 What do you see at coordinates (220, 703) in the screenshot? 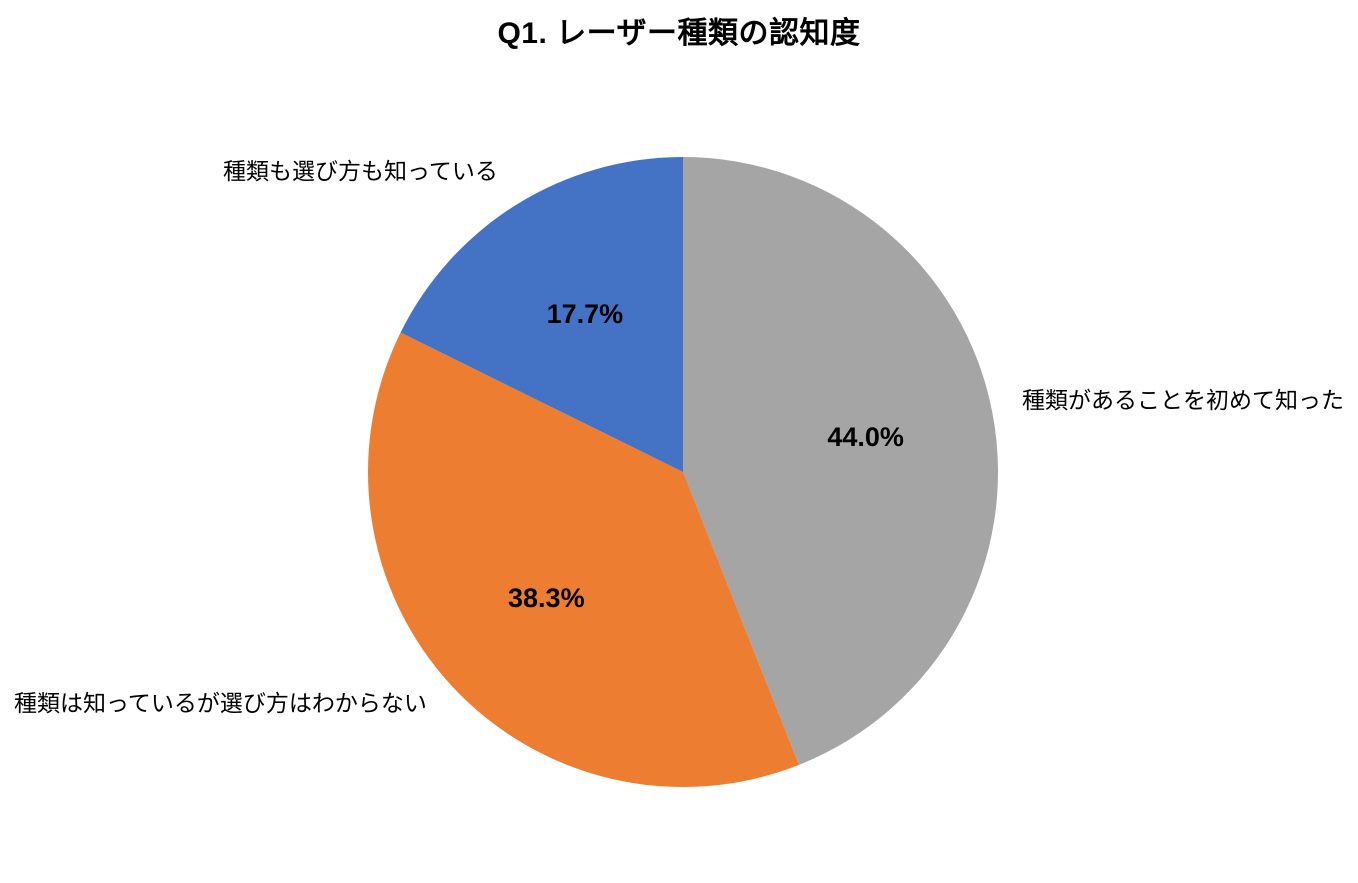
I see `slice-label-know-types-not-how-to-choose: 種類は知っているが選び方はわからない` at bounding box center [220, 703].